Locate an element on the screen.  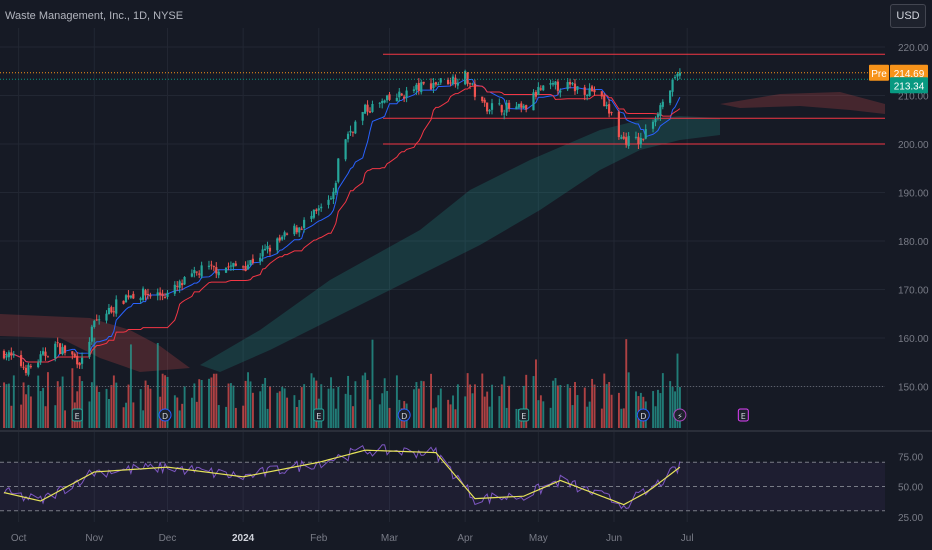
earnings-marker-box is located at coordinates (743, 415).